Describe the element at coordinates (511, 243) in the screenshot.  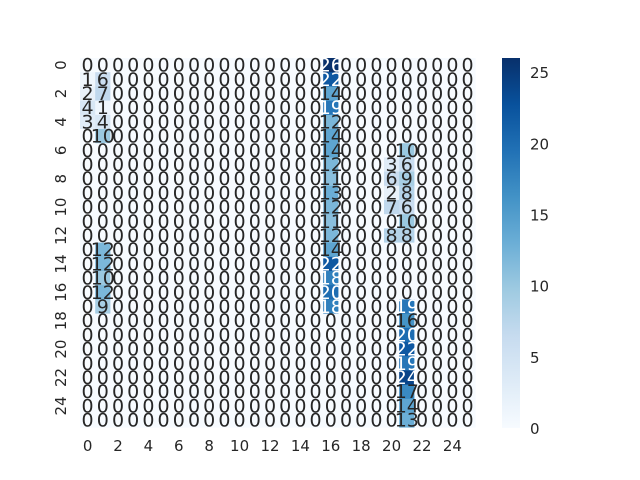
I see `colorbar` at that location.